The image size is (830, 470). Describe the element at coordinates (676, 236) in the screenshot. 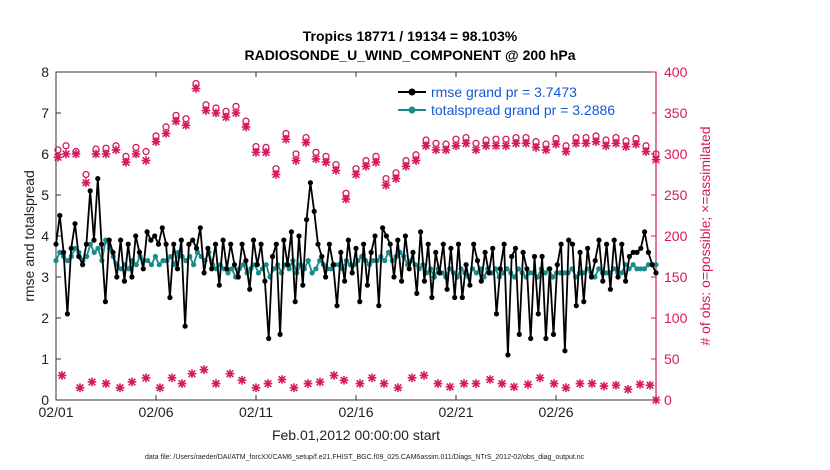

I see `y-tick-right-label: 200` at that location.